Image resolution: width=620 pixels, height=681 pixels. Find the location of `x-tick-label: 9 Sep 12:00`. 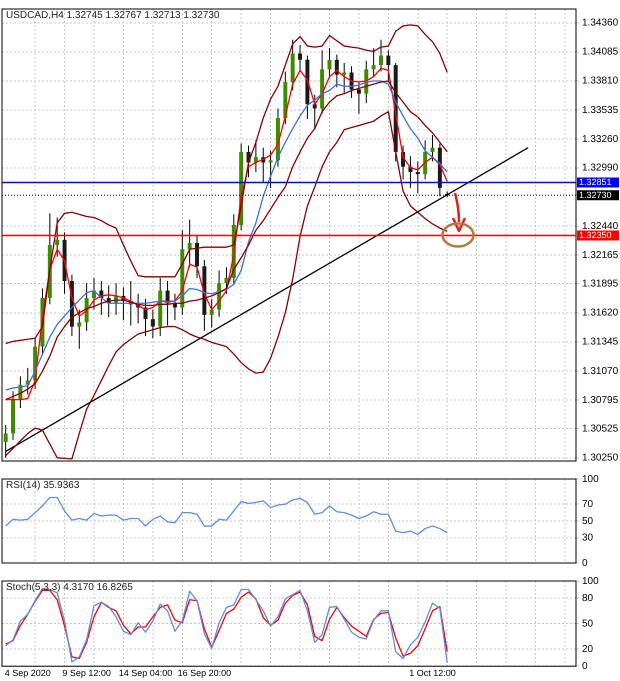

x-tick-label: 9 Sep 12:00 is located at coordinates (86, 673).